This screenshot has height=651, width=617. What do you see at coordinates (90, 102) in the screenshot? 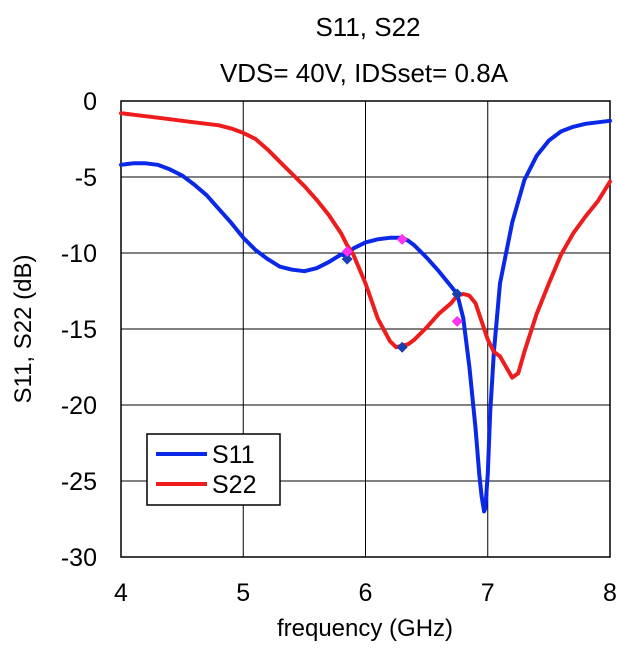
I see `y-tick-label-0: 0` at bounding box center [90, 102].